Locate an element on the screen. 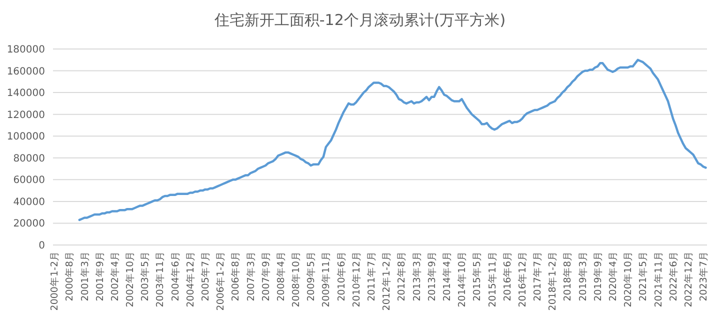 The width and height of the screenshot is (720, 322). y-tick-label: 160000 is located at coordinates (25, 72).